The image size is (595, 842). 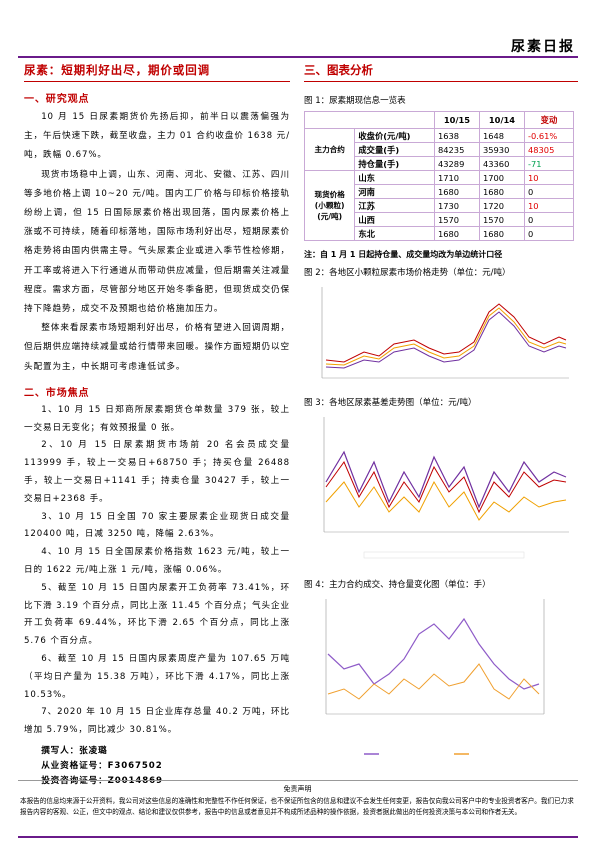 I want to click on header-title: 尿素日报, so click(x=543, y=47).